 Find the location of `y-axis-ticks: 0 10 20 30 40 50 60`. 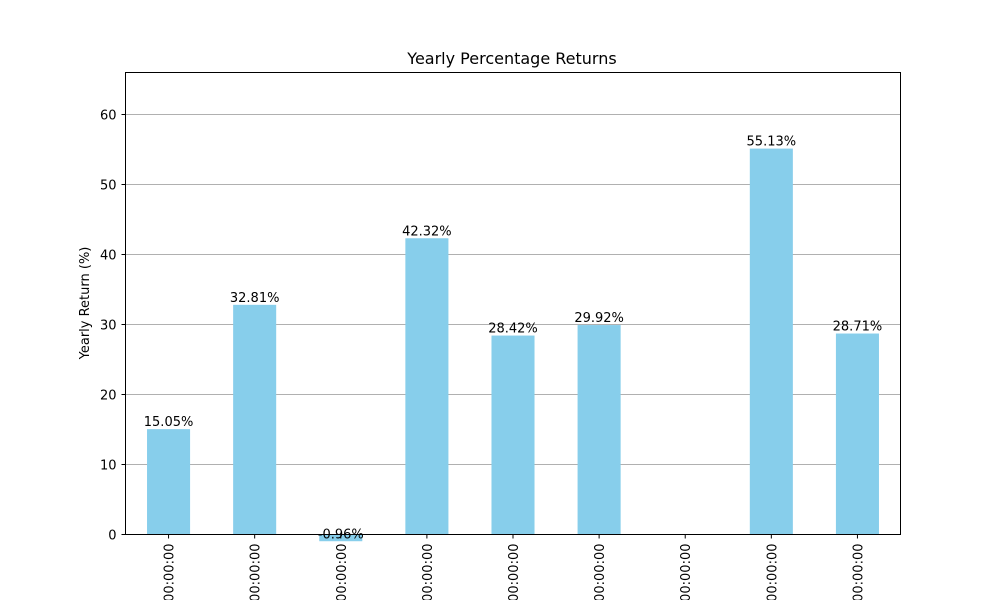

y-axis-ticks: 0 10 20 30 40 50 60 is located at coordinates (113, 326).